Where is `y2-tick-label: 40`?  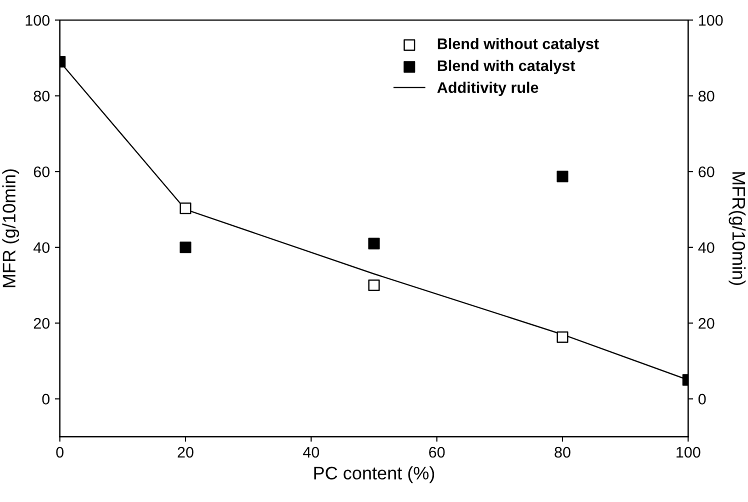 y2-tick-label: 40 is located at coordinates (706, 248).